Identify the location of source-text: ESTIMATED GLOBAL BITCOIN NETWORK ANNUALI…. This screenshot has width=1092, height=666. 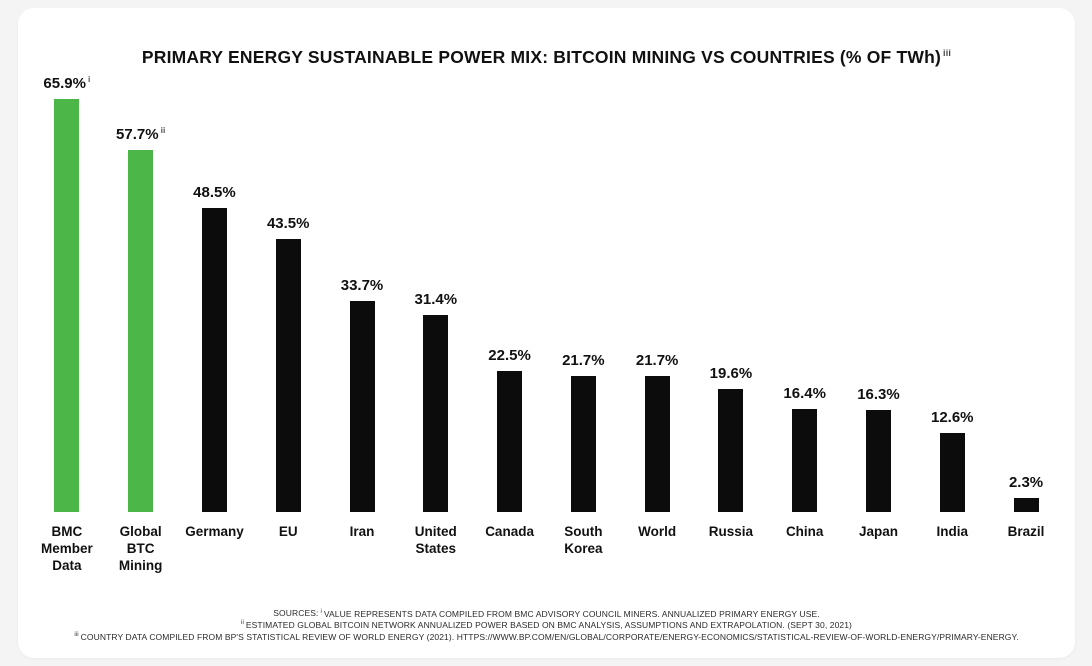
(548, 625).